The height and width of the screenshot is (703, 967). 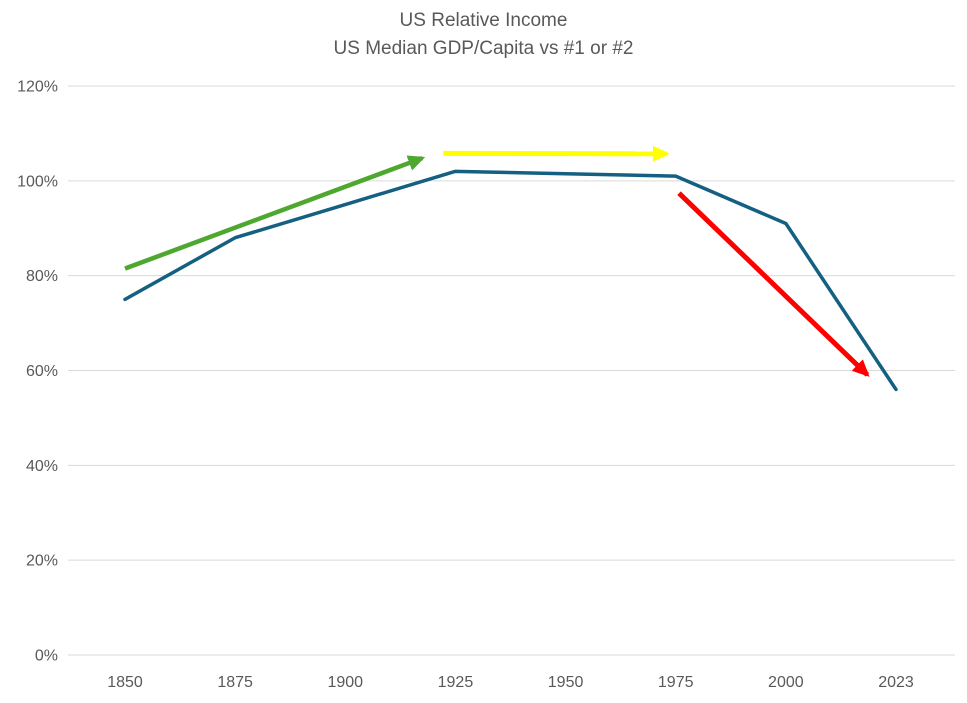 What do you see at coordinates (125, 682) in the screenshot?
I see `x-tick-label: 1850` at bounding box center [125, 682].